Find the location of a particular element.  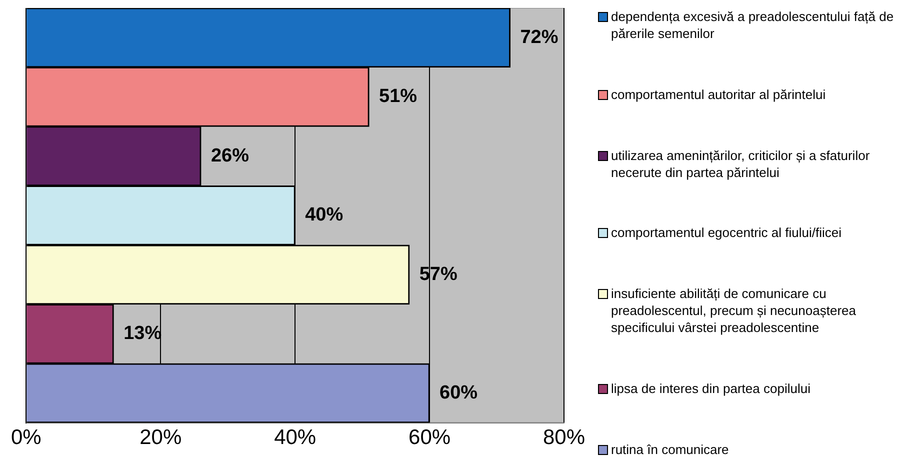

legend-label: dependența excesivă a preadolescentului față de părerile semenilor is located at coordinates (753, 25).